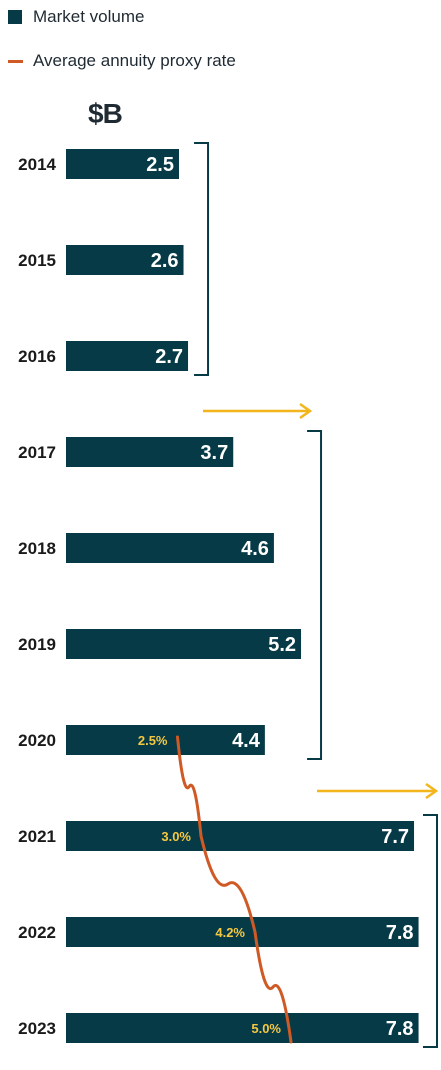 The height and width of the screenshot is (1070, 441). Describe the element at coordinates (153, 740) in the screenshot. I see `rate-label-2020: 2.5%` at that location.